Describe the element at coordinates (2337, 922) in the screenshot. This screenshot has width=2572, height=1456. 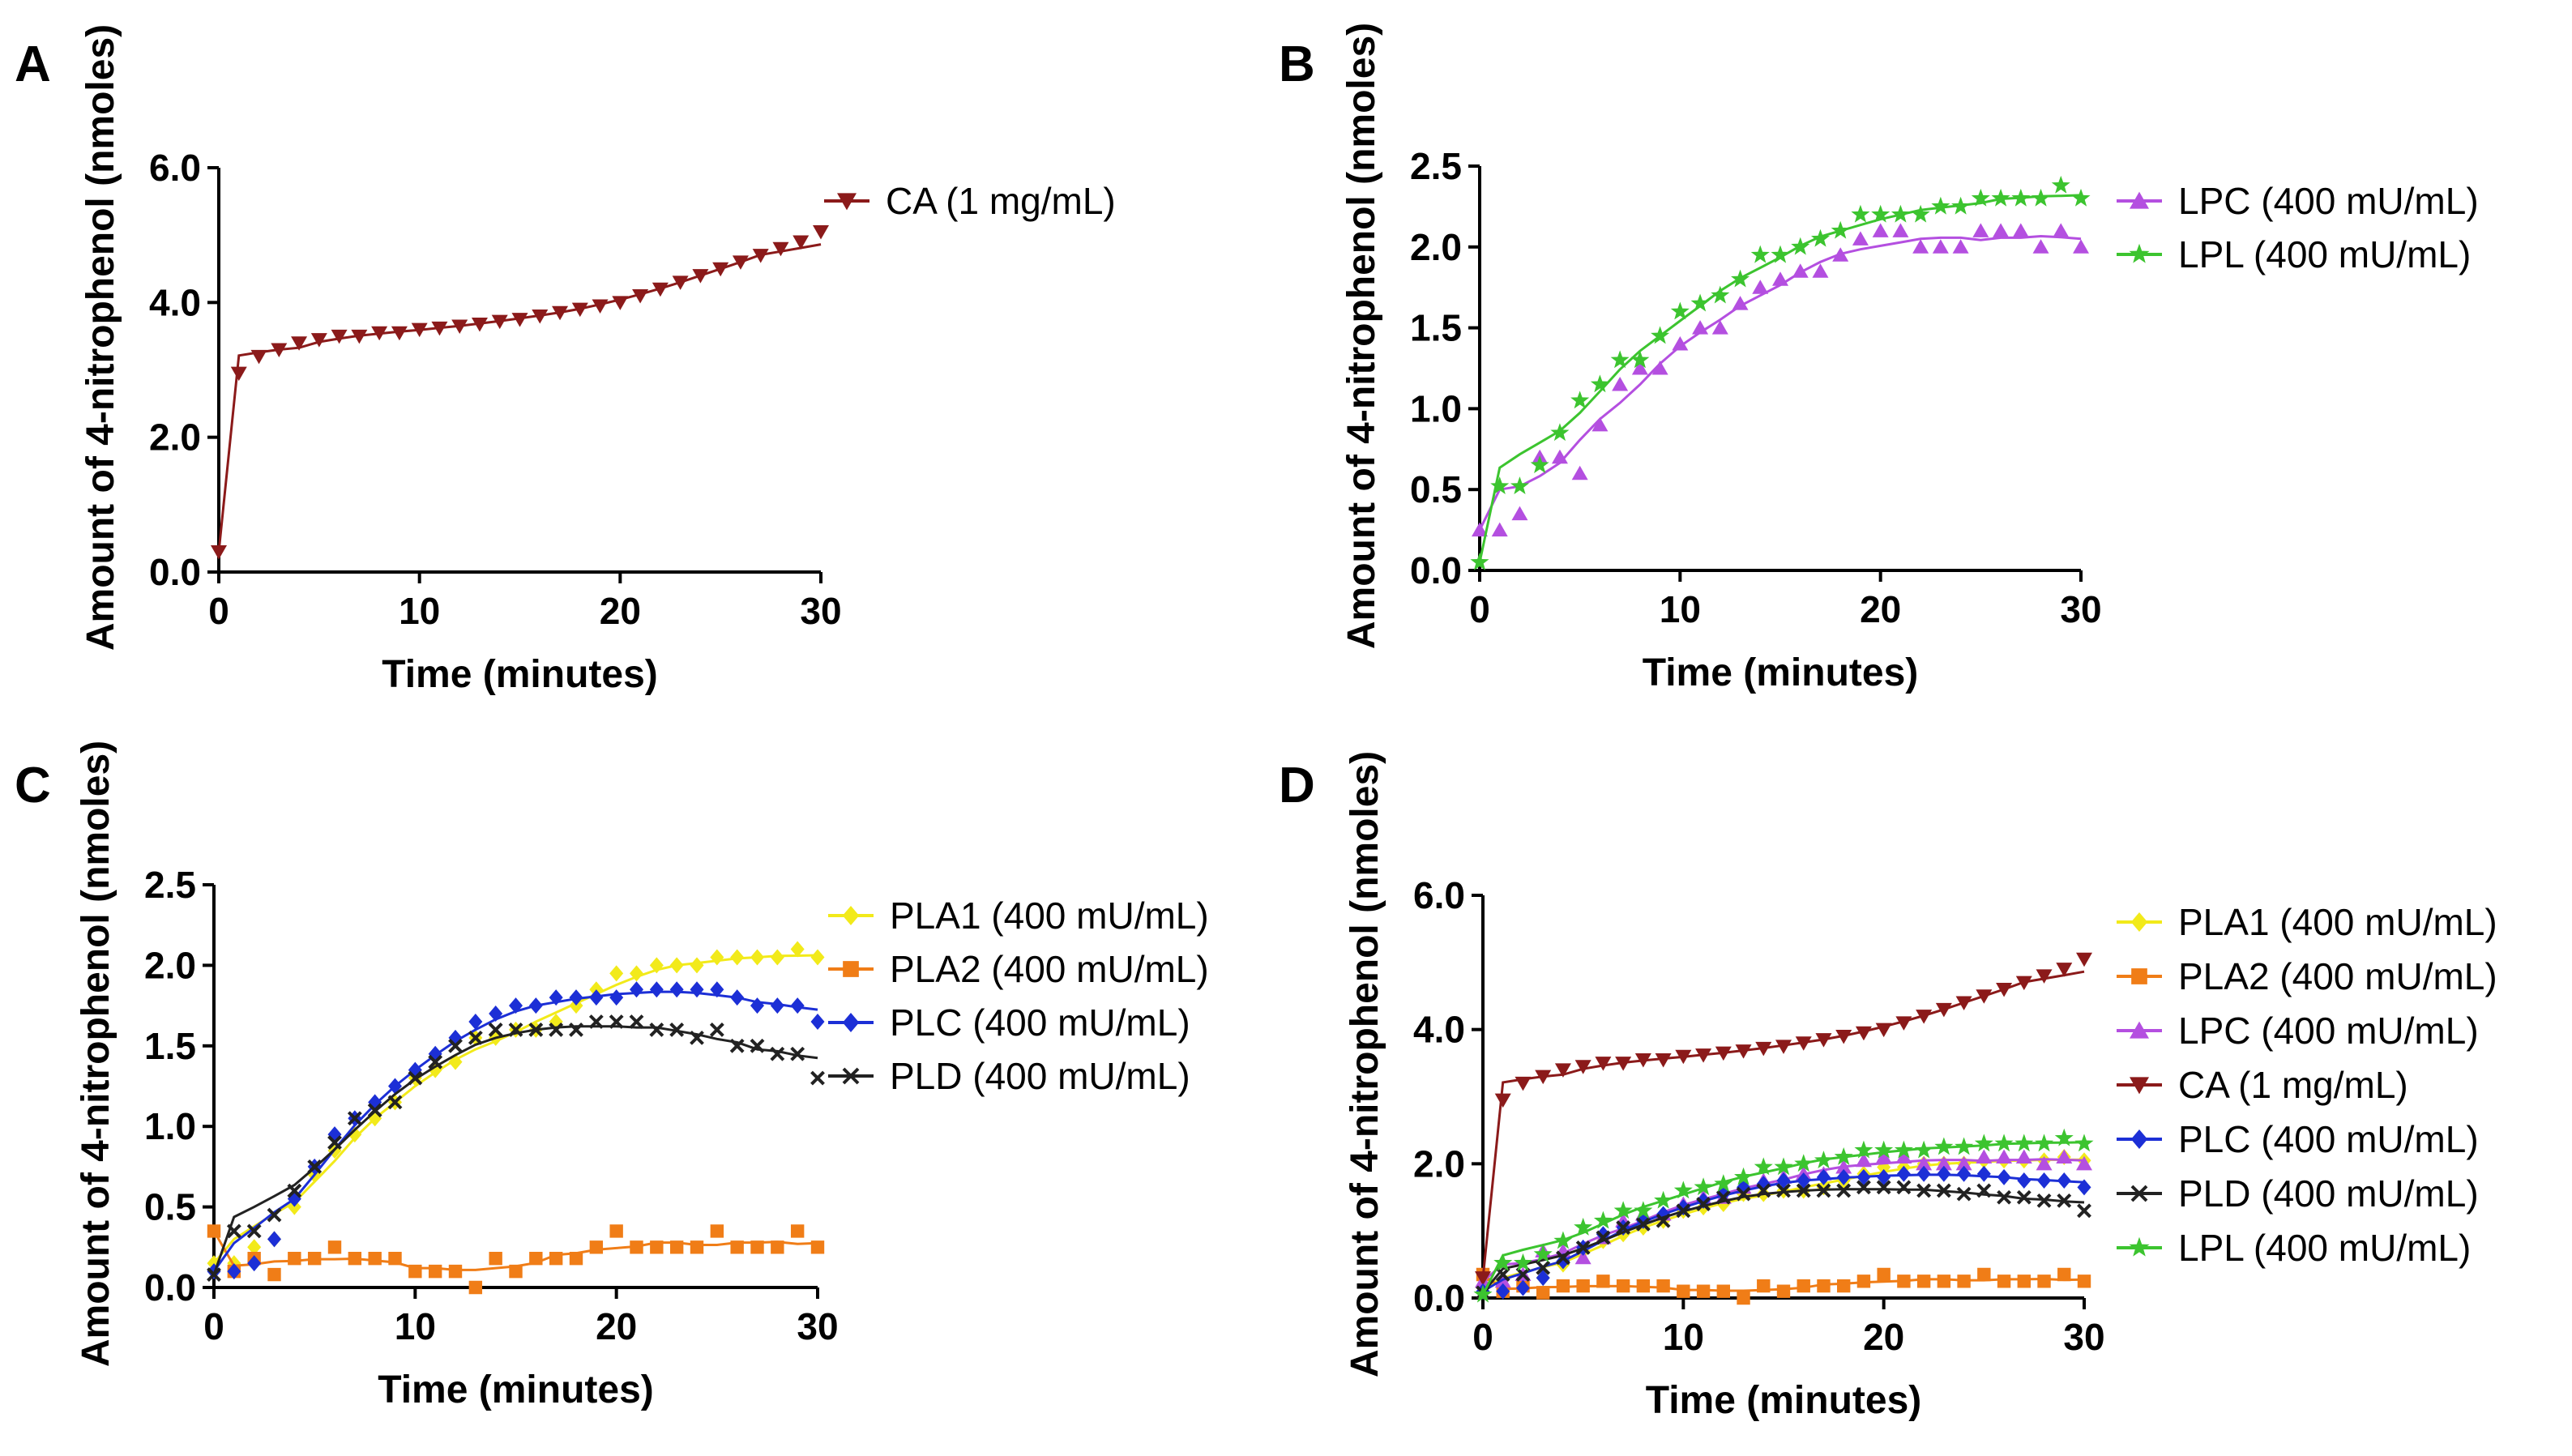
I see `legend-label: PLA1 (400 mU/mL)` at that location.